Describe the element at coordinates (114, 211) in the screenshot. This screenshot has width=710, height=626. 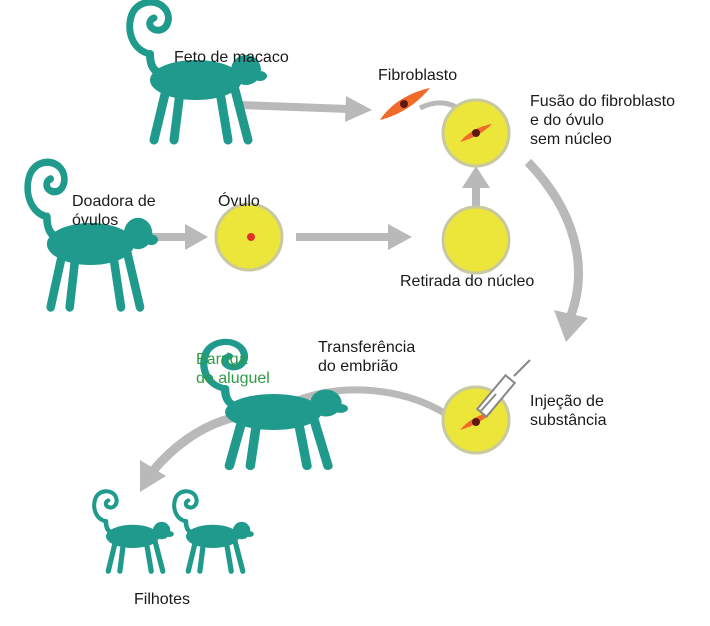
I see `label-doadora: Doadora de óvulos` at that location.